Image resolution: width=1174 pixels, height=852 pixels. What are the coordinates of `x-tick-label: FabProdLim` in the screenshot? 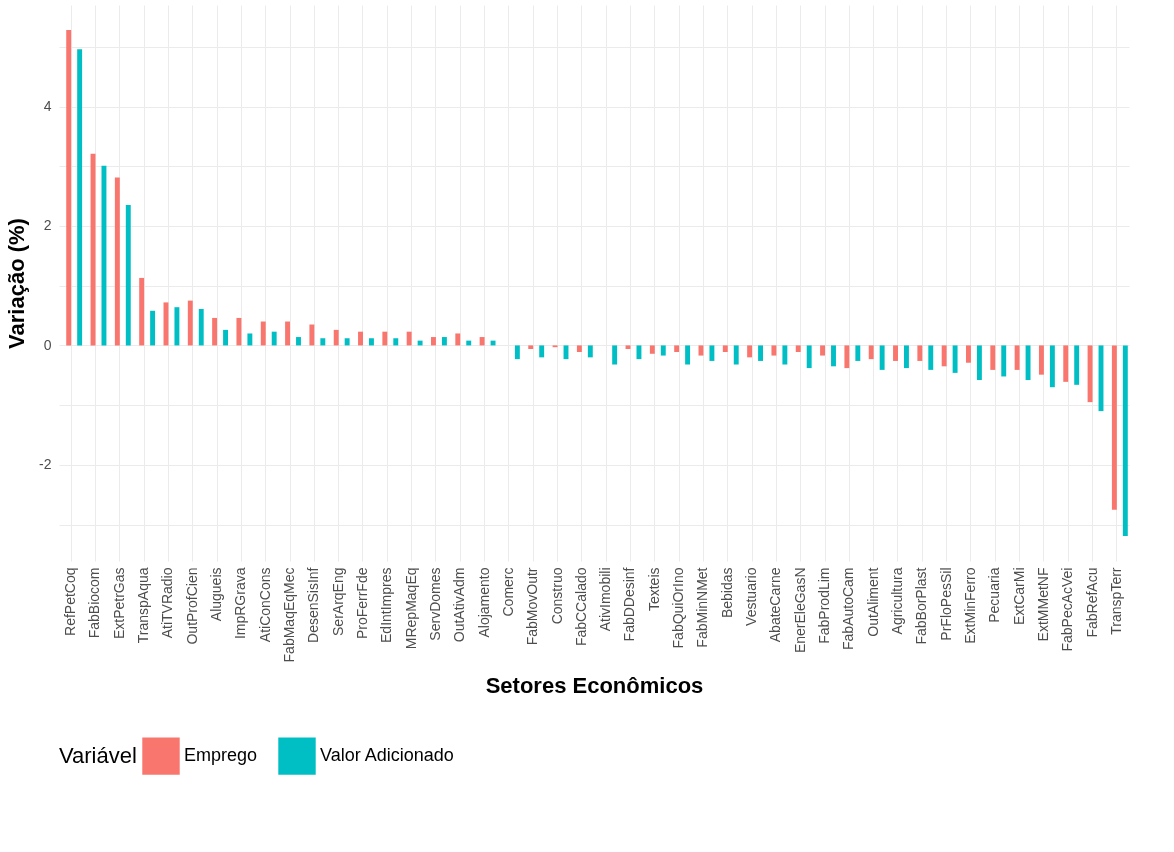 It's located at (824, 605).